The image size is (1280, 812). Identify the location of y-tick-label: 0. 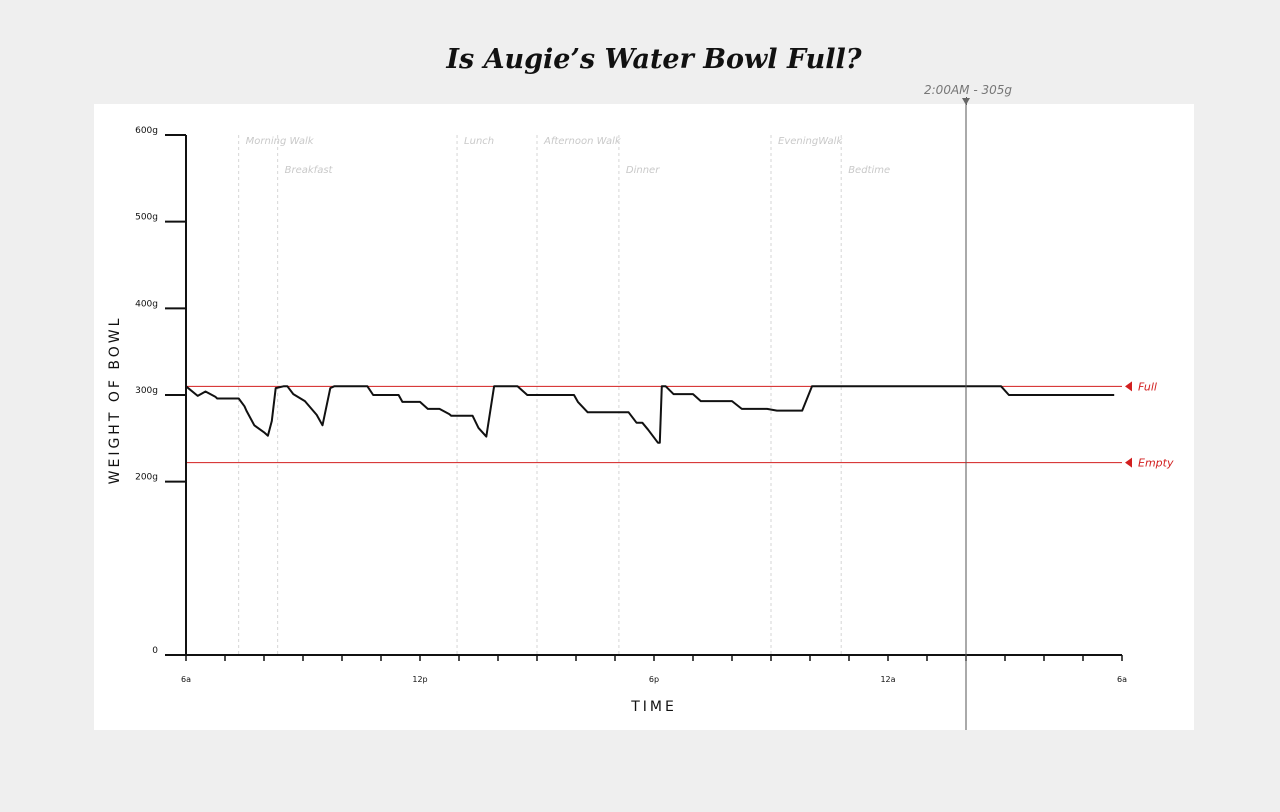
(155, 651).